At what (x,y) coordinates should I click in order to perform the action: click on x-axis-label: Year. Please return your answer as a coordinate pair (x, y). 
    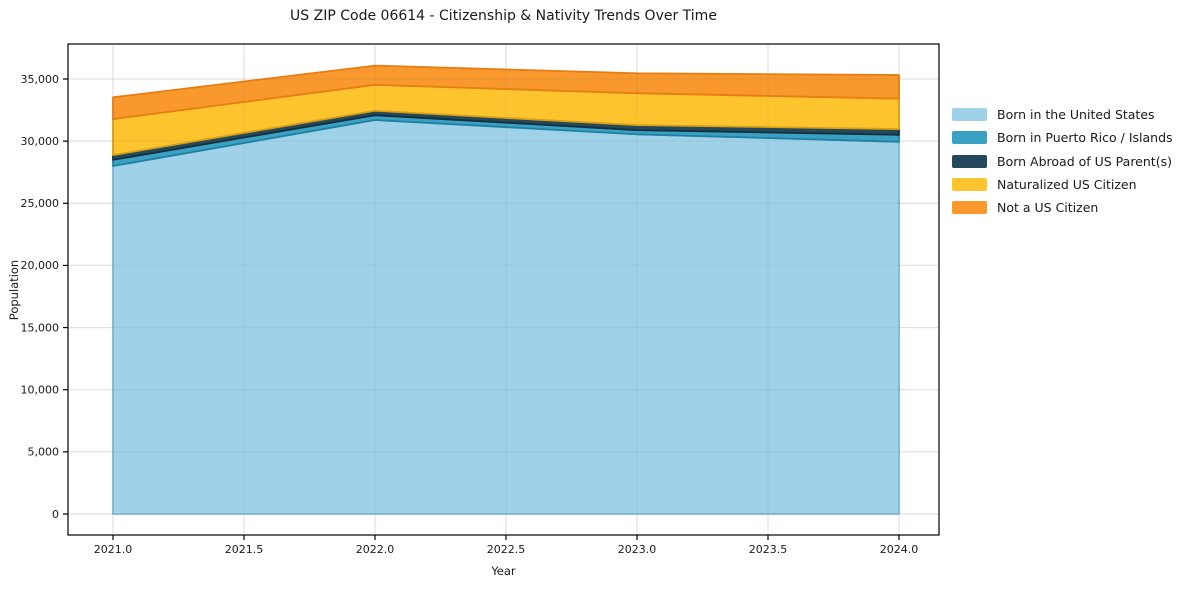
    Looking at the image, I should click on (503, 571).